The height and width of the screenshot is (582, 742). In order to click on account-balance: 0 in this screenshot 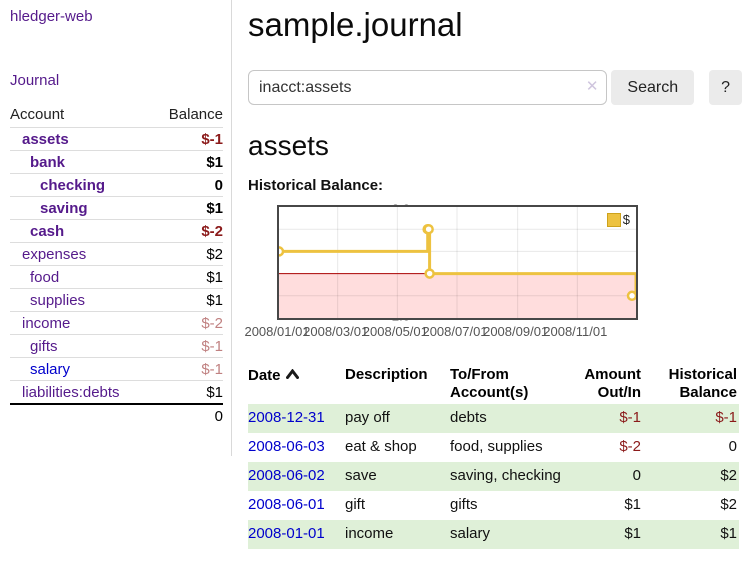, I will do `click(218, 185)`.